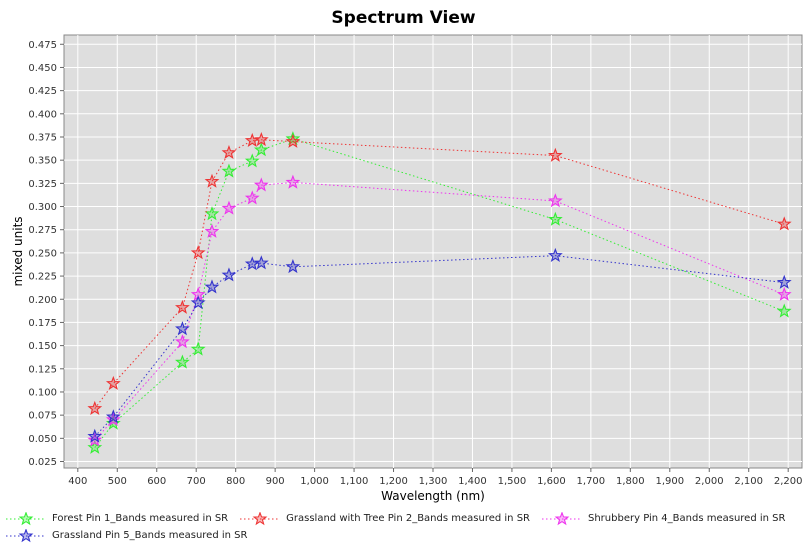 Image resolution: width=807 pixels, height=547 pixels. Describe the element at coordinates (42, 369) in the screenshot. I see `y-tick-label: 0.125` at that location.